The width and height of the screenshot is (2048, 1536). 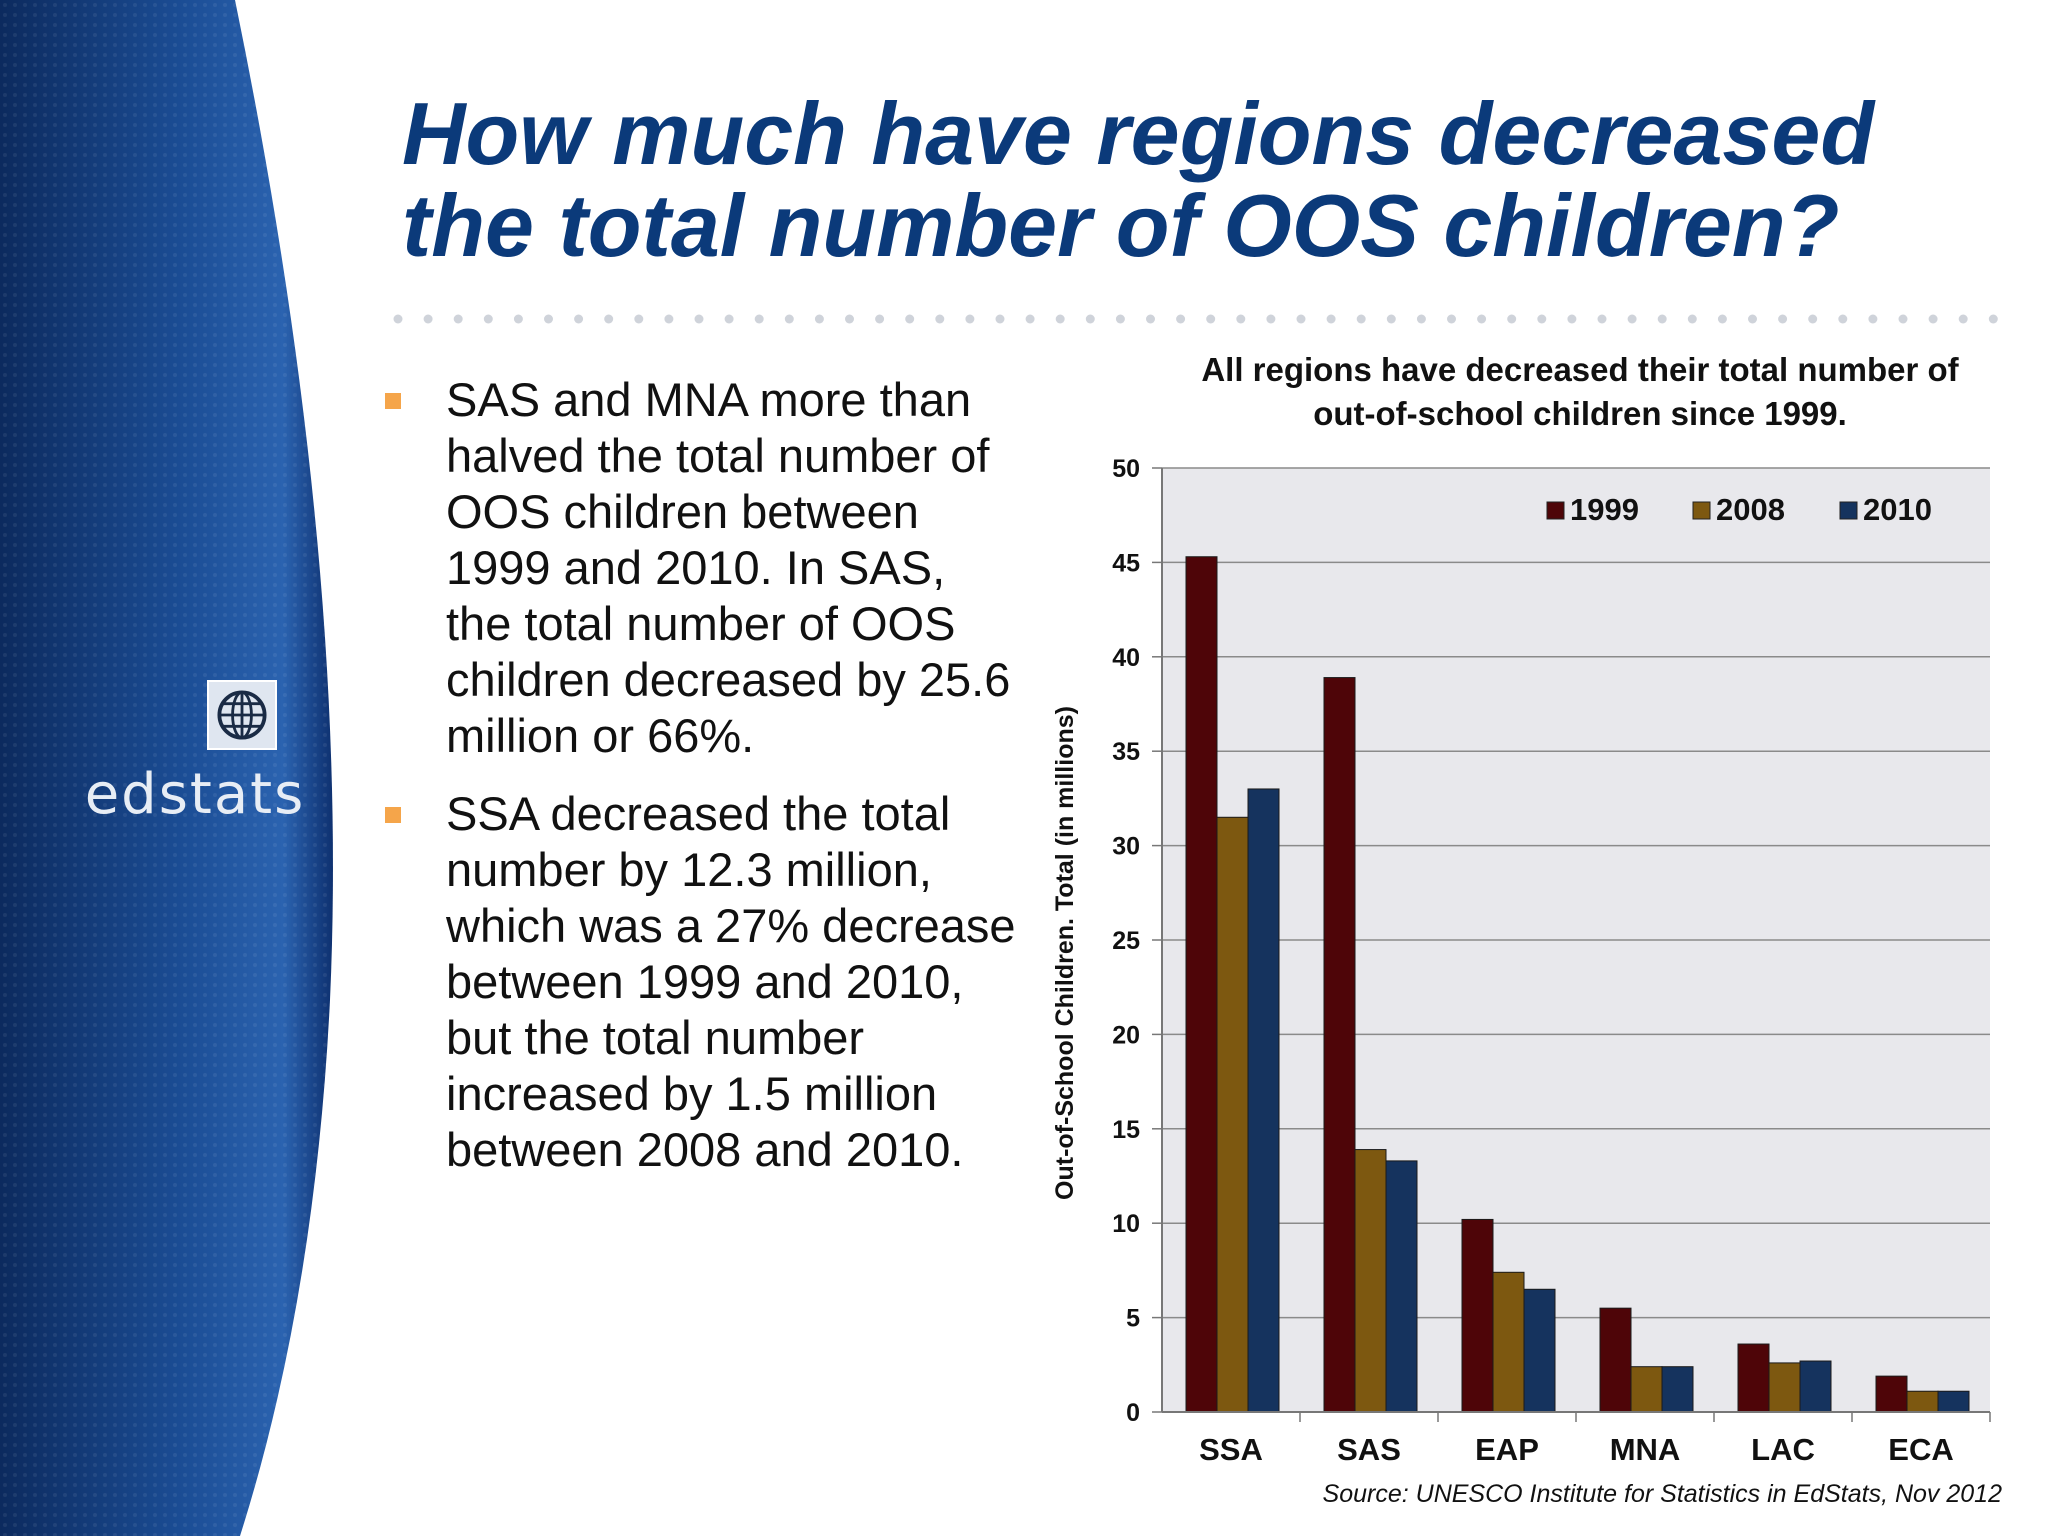 What do you see at coordinates (1126, 752) in the screenshot?
I see `y-tick-label: 35` at bounding box center [1126, 752].